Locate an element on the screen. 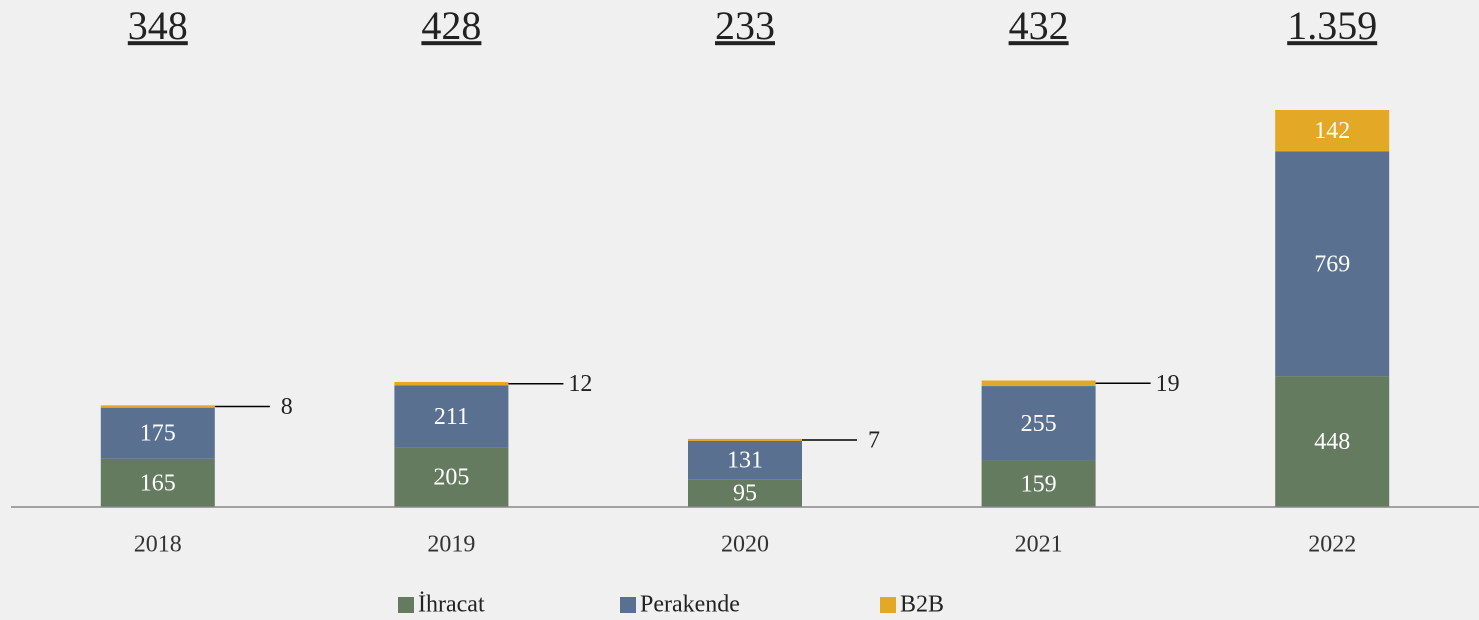 The width and height of the screenshot is (1479, 620). data-label: 159 is located at coordinates (1039, 484).